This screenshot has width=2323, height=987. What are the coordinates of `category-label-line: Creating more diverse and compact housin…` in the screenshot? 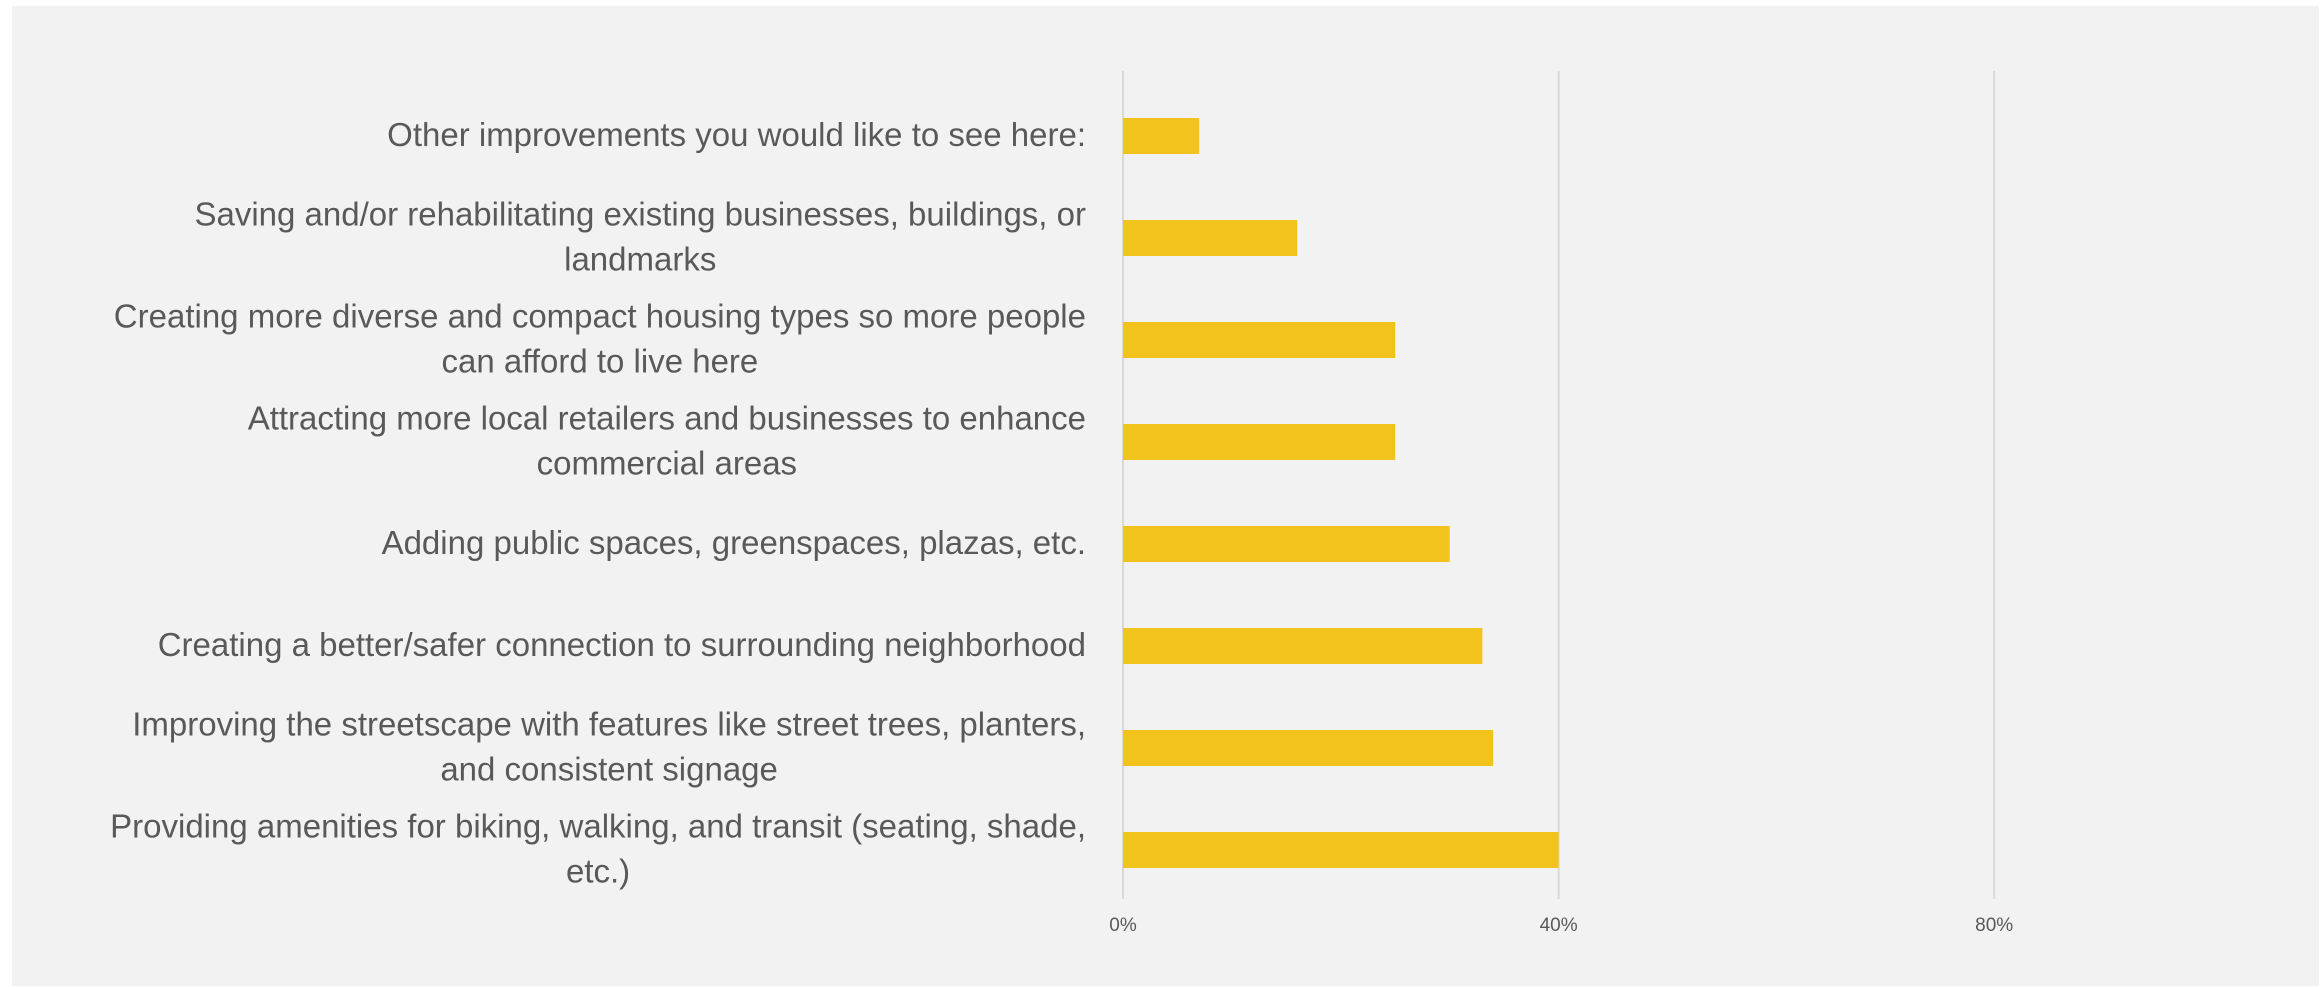 It's located at (600, 316).